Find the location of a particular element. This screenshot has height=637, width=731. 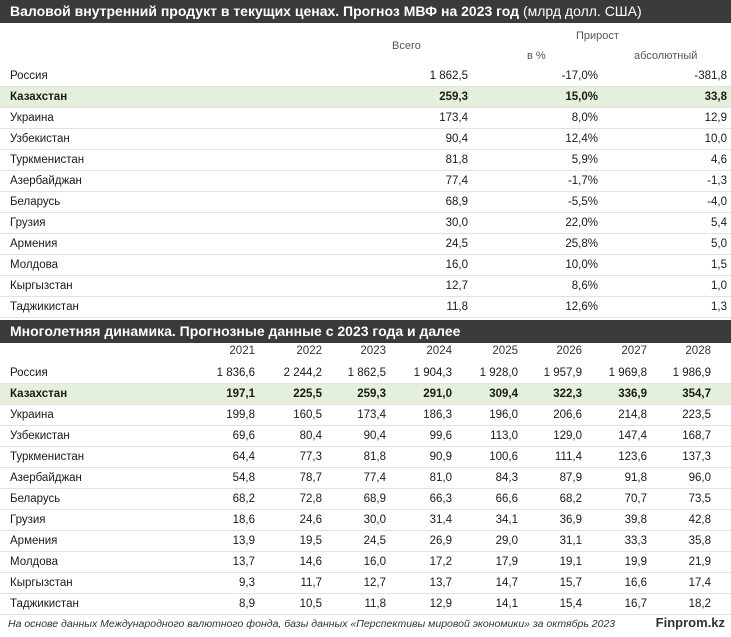

total-value: 30,0 is located at coordinates (456, 223).